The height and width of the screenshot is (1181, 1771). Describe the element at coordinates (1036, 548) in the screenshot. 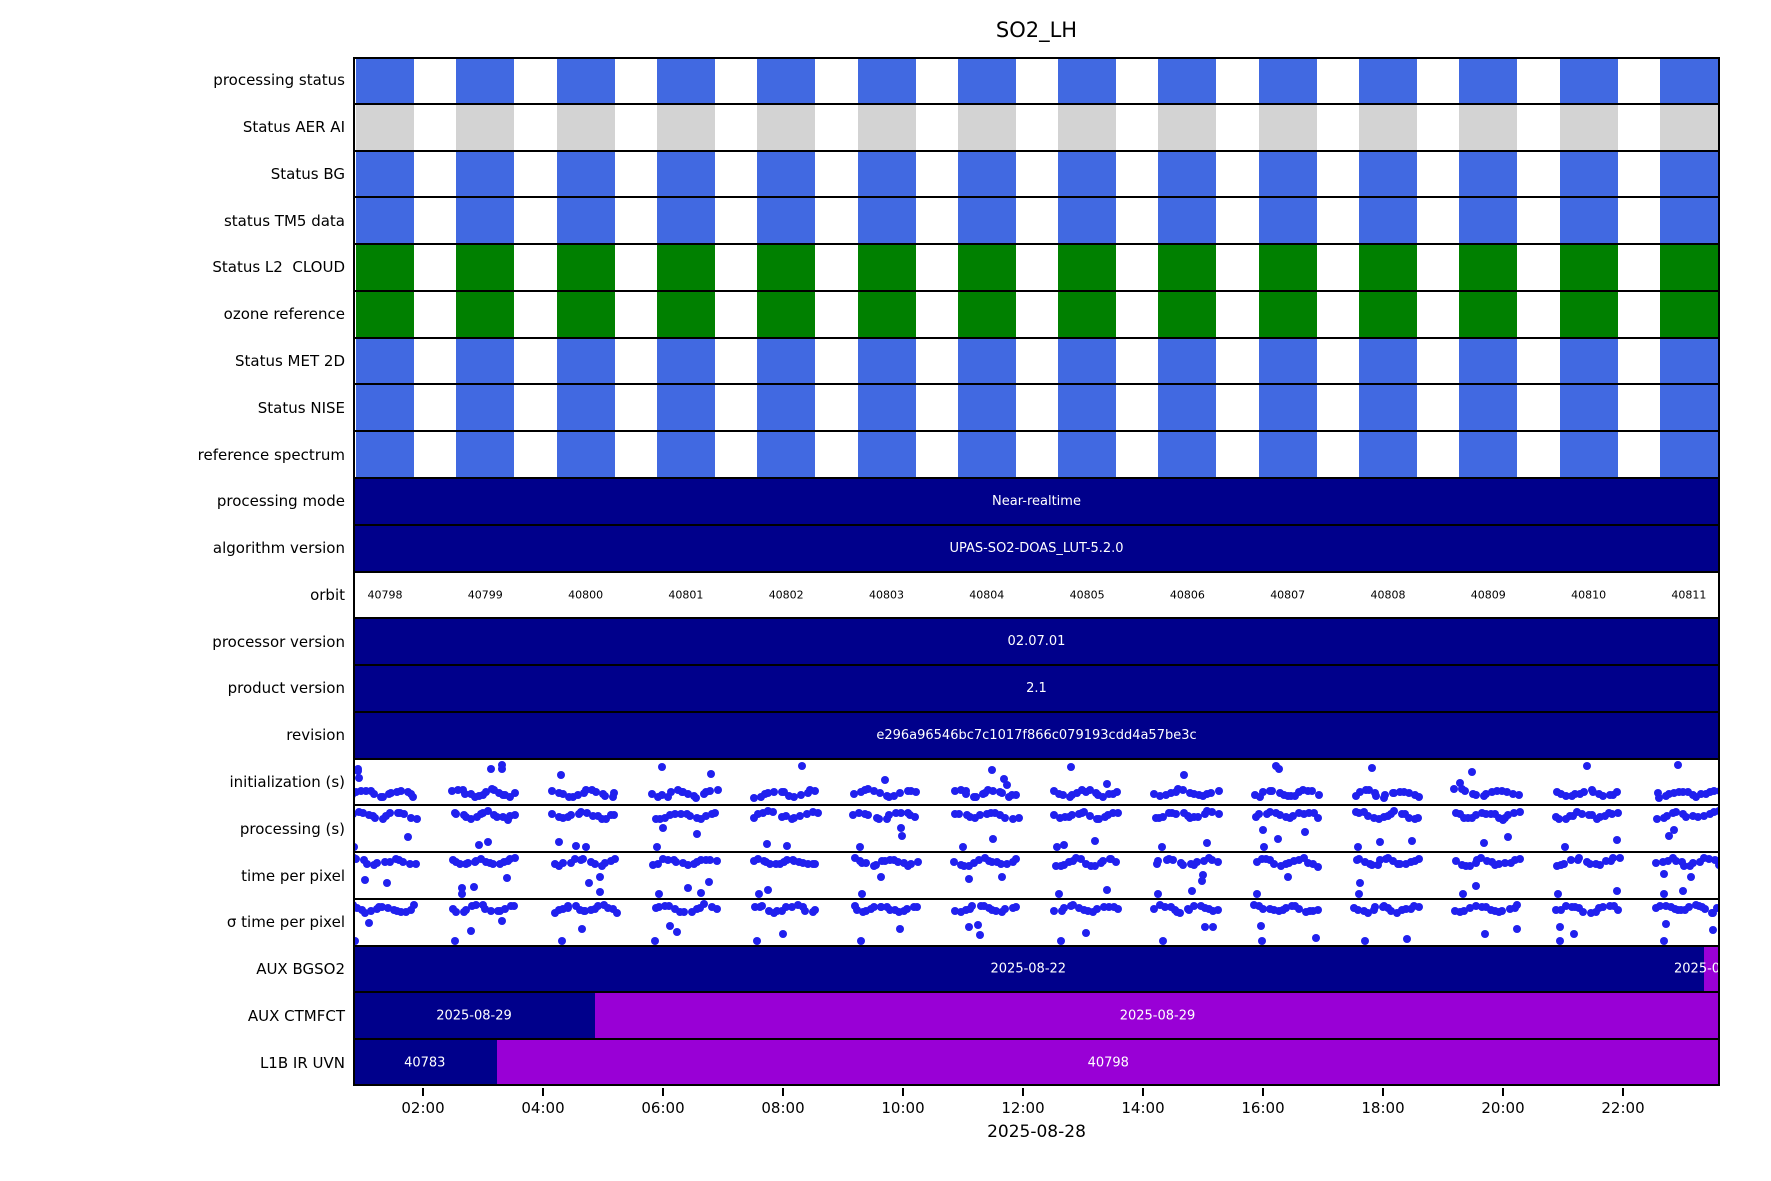

I see `row-algorithm-version: UPAS-SO2-DOAS_LUT-5.2.0` at that location.